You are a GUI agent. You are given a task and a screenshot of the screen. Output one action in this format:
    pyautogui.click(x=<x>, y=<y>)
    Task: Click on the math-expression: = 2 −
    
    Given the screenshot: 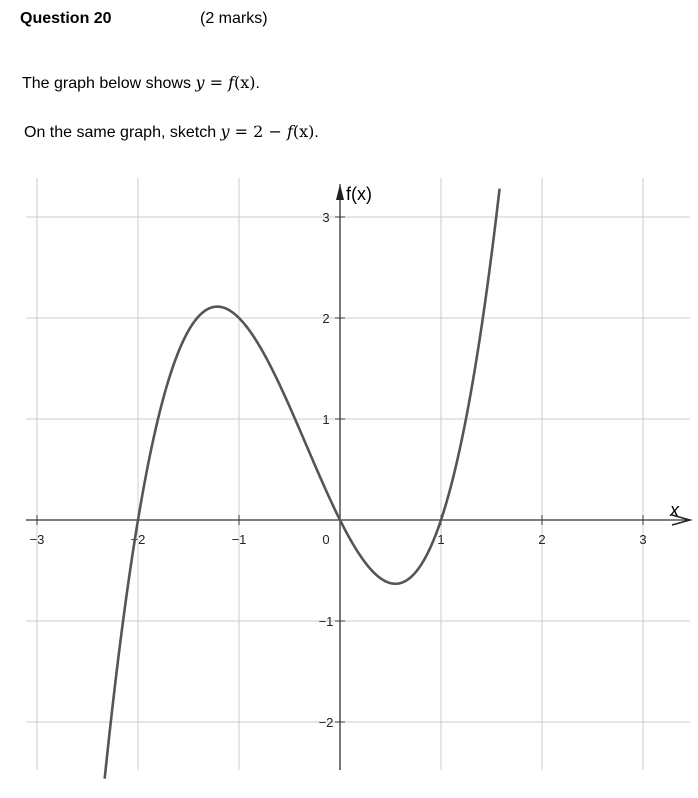 What is the action you would take?
    pyautogui.click(x=258, y=131)
    